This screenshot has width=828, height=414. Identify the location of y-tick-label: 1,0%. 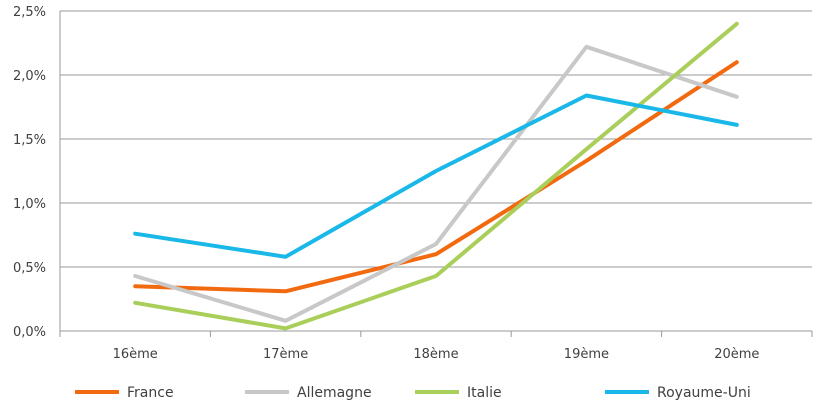
(29, 204).